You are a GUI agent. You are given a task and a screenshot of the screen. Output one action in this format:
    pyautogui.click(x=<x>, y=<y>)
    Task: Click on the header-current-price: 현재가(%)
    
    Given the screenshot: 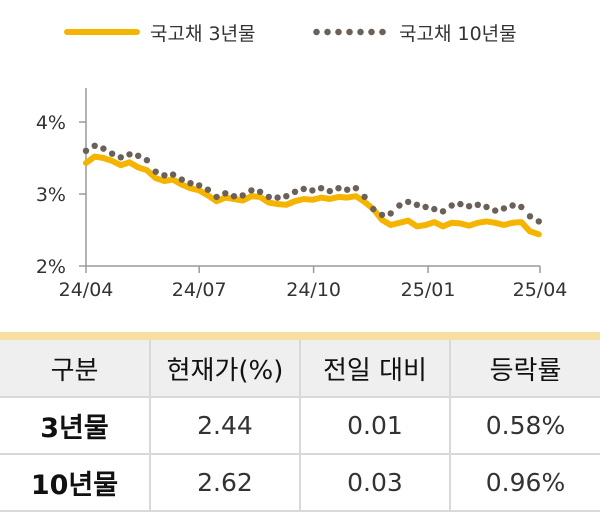 What is the action you would take?
    pyautogui.click(x=224, y=369)
    